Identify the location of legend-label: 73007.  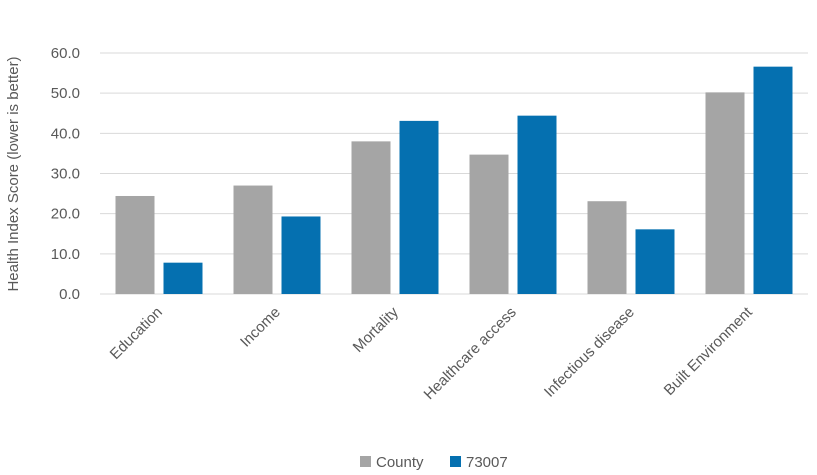
(487, 462).